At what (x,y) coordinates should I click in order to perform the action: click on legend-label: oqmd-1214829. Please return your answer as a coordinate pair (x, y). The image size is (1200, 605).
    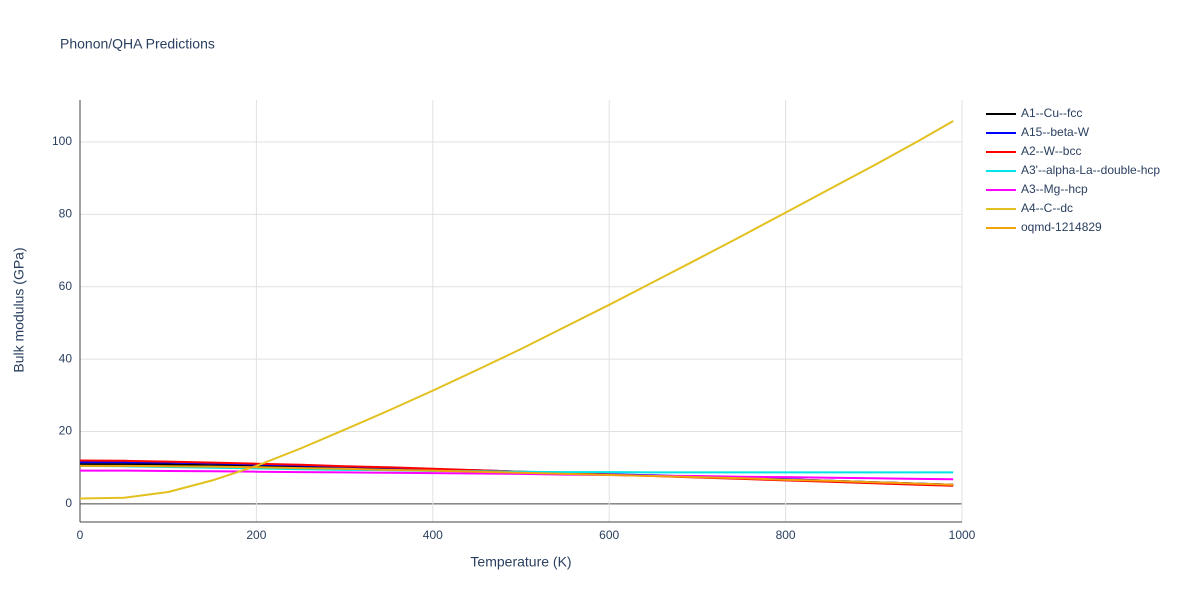
    Looking at the image, I should click on (1061, 227).